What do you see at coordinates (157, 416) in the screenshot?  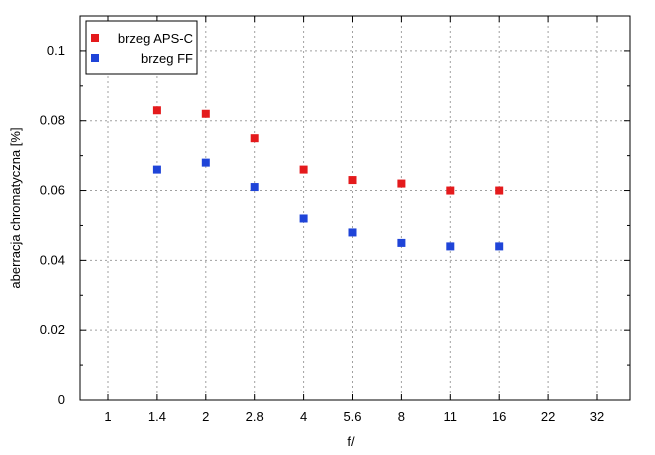 I see `x-tick-label: 1.4` at bounding box center [157, 416].